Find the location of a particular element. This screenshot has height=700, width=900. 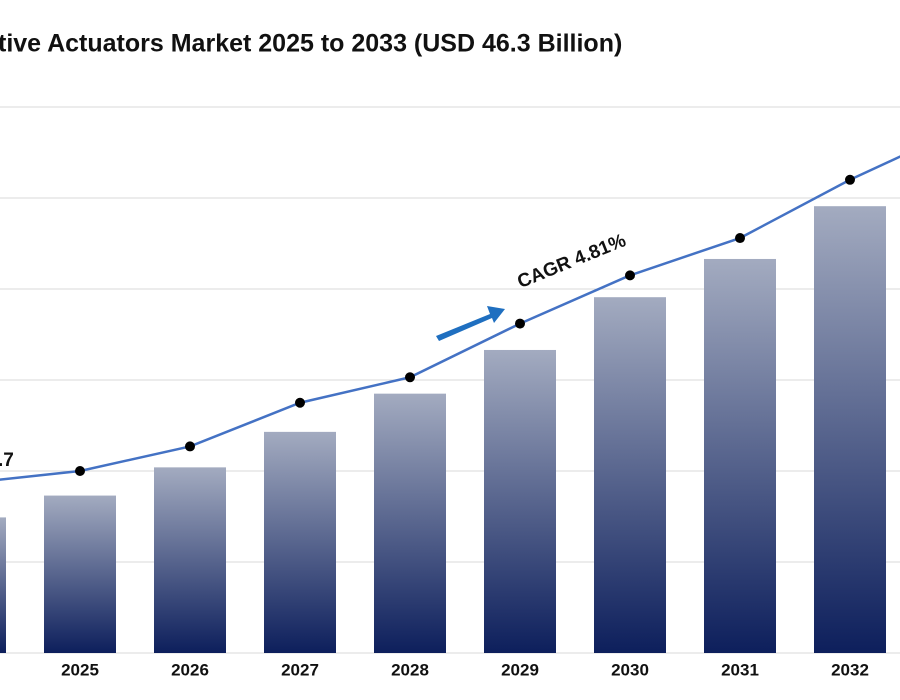

x-tick-label: 2032 is located at coordinates (850, 669).